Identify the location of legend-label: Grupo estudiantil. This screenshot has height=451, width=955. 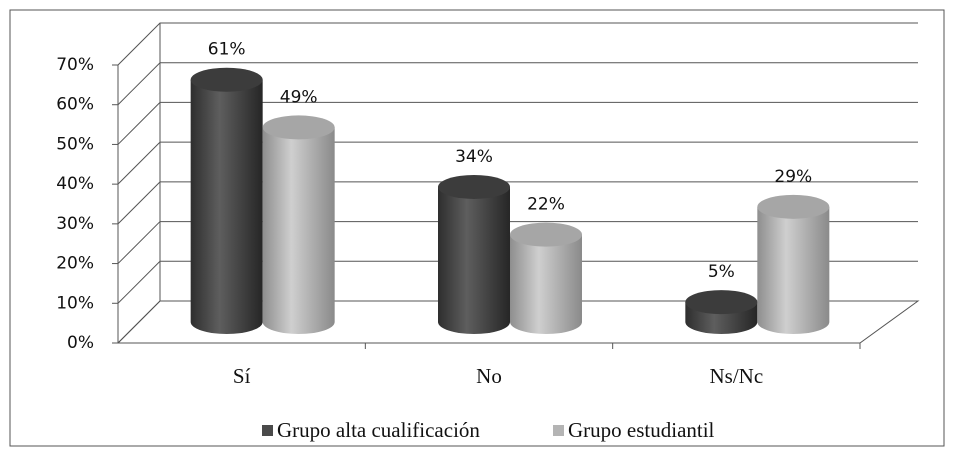
(641, 430).